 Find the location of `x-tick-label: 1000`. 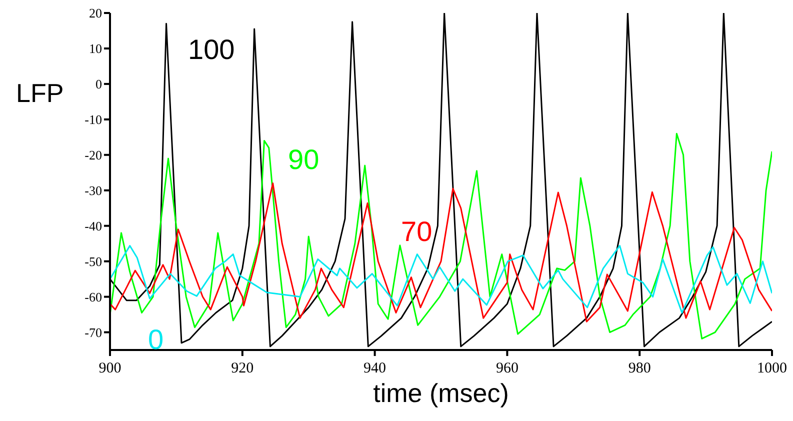

x-tick-label: 1000 is located at coordinates (772, 368).